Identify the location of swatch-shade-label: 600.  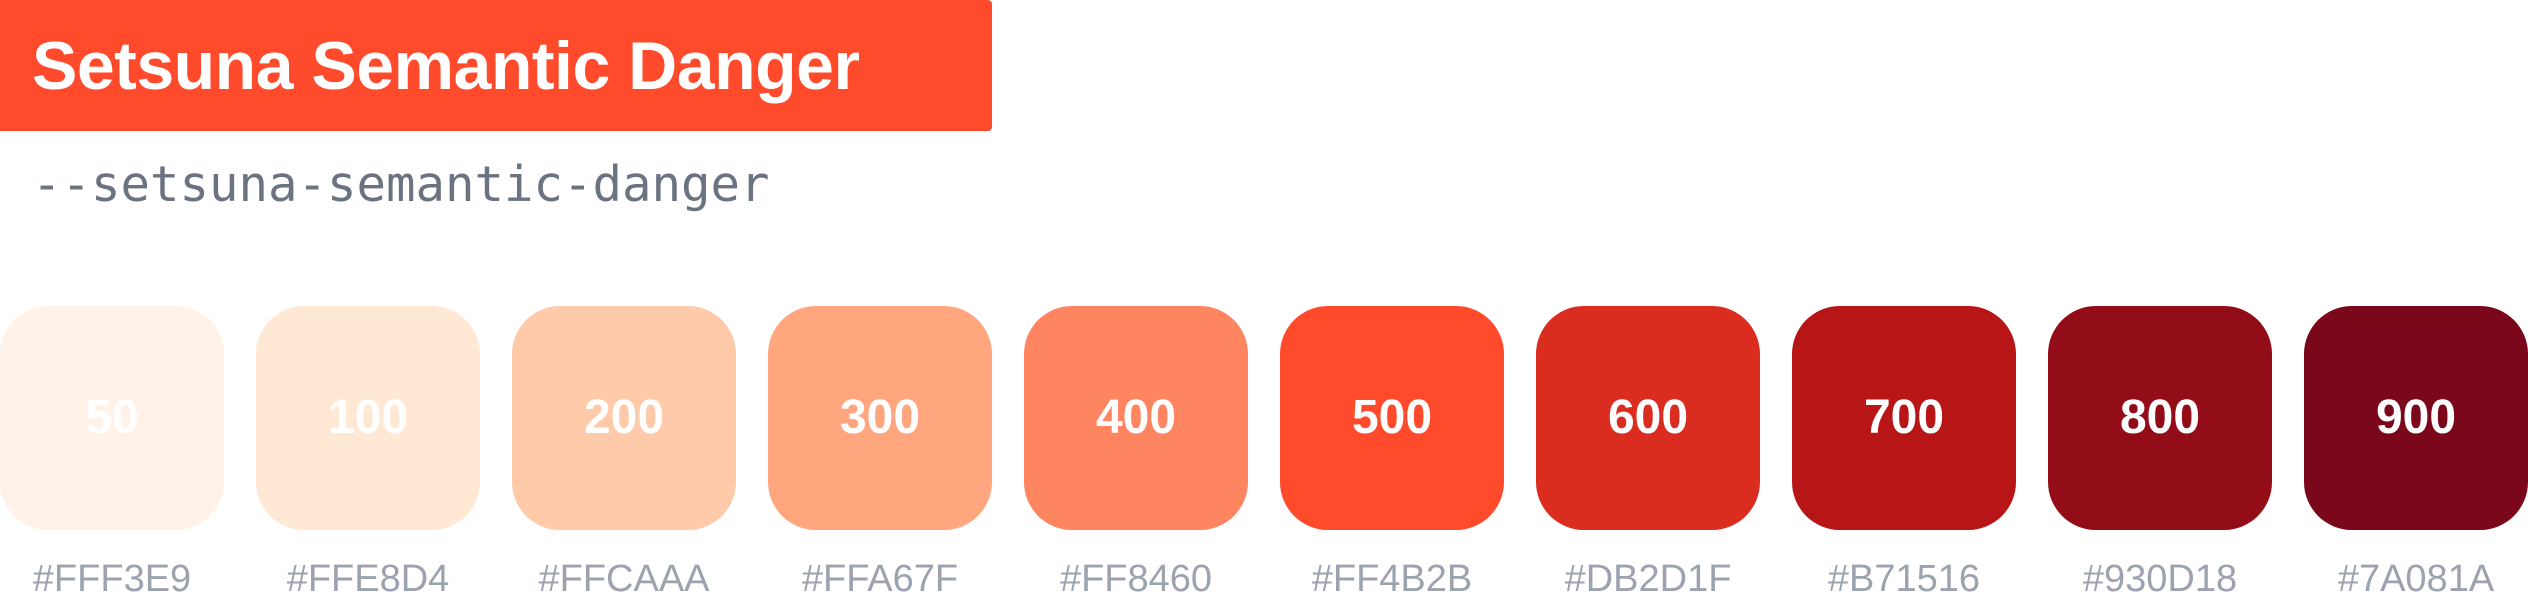
(1648, 417).